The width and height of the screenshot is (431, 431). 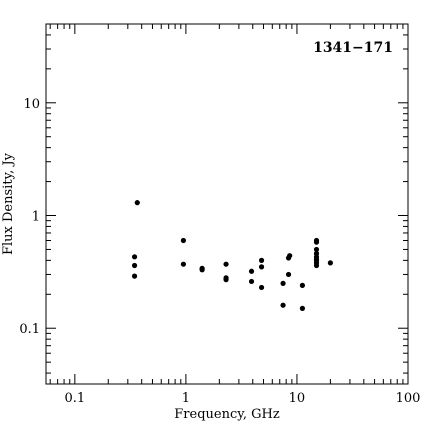 What do you see at coordinates (353, 48) in the screenshot?
I see `chart-title: 1341−171` at bounding box center [353, 48].